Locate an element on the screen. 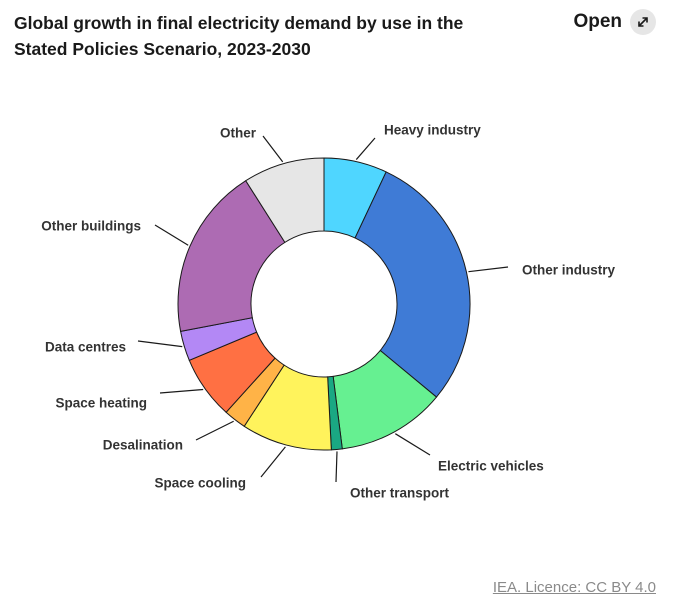 Image resolution: width=676 pixels, height=608 pixels. slice-other-buildings is located at coordinates (231, 256).